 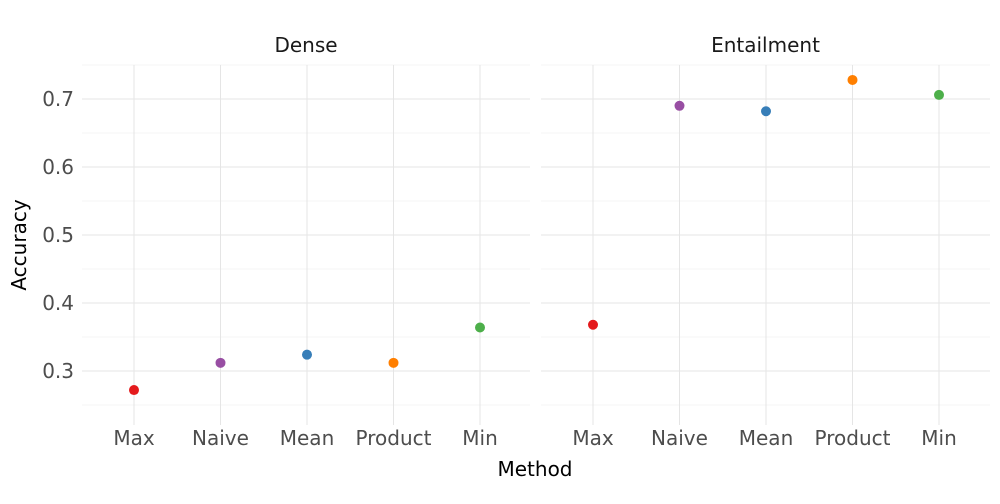 I want to click on y-axis-title: Accuracy, so click(x=19, y=244).